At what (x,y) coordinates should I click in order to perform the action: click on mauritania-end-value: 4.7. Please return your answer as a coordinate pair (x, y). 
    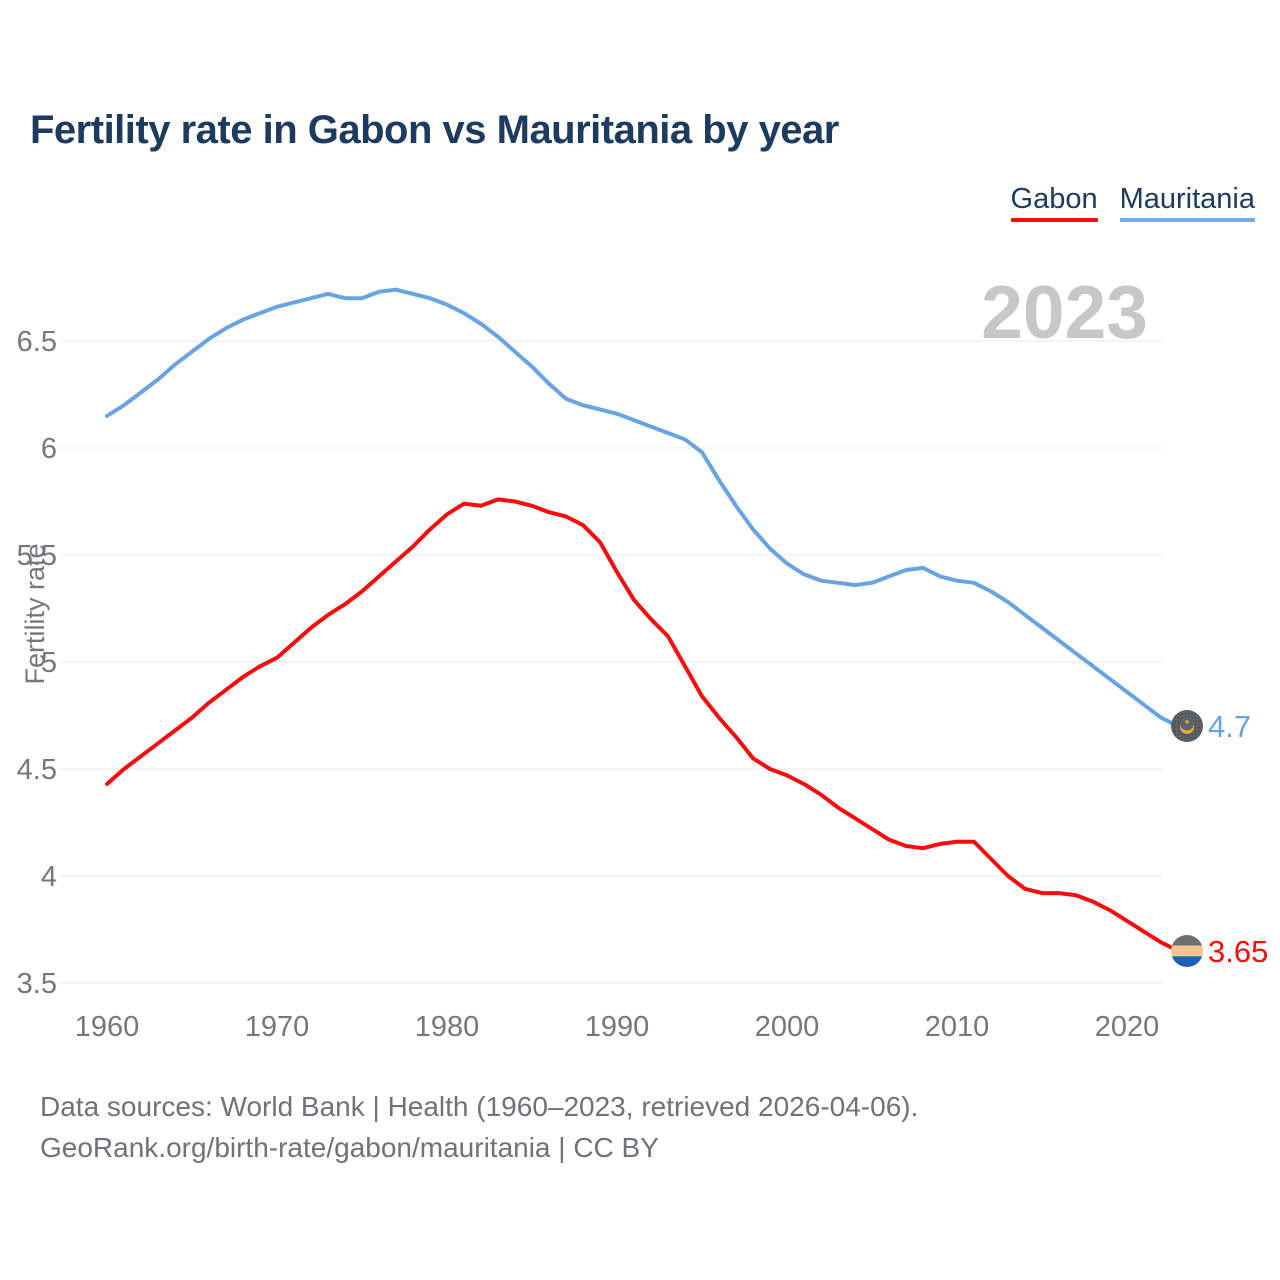
    Looking at the image, I should click on (1229, 726).